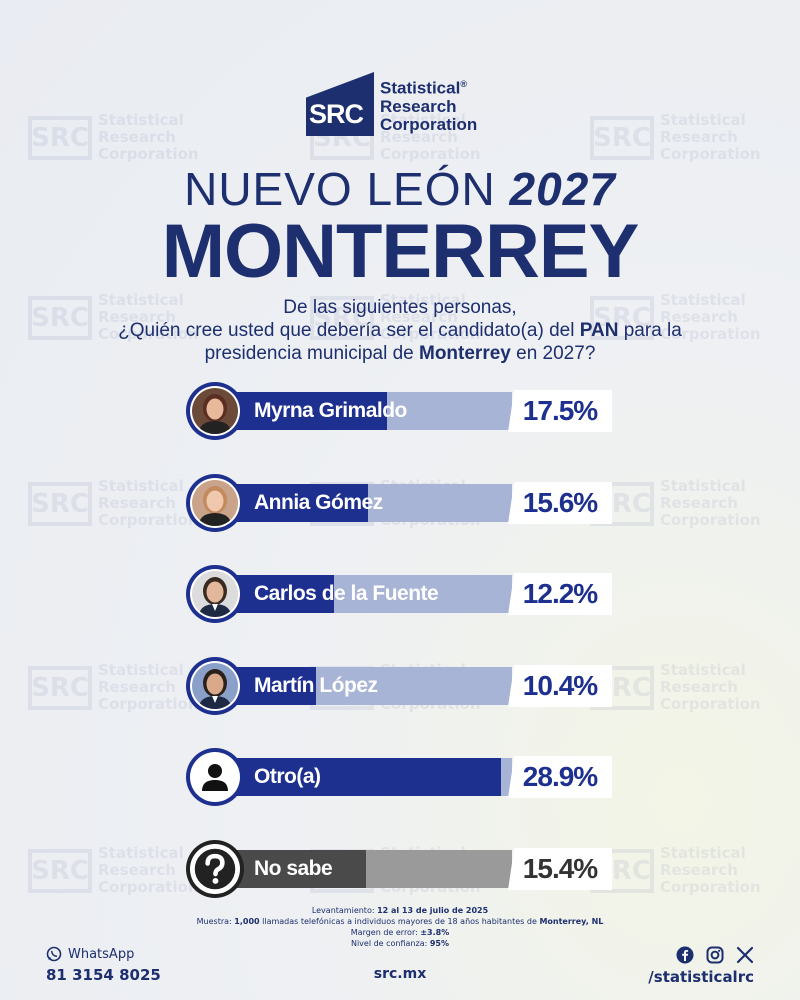 The width and height of the screenshot is (800, 1000). Describe the element at coordinates (599, 330) in the screenshot. I see `party-name: PAN` at that location.